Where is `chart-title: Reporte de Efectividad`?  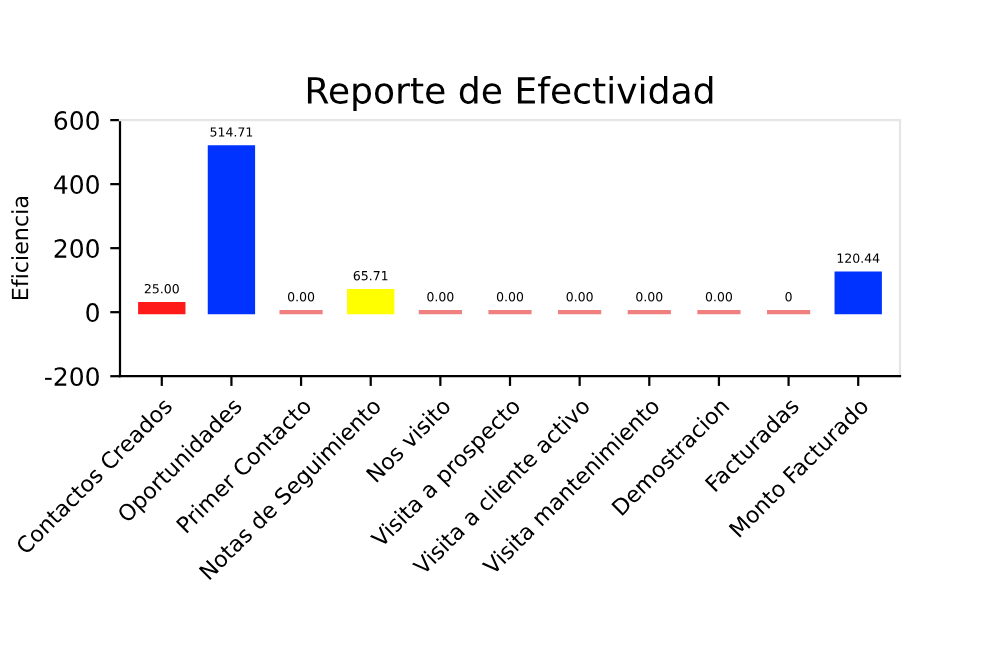
chart-title: Reporte de Efectividad is located at coordinates (510, 93).